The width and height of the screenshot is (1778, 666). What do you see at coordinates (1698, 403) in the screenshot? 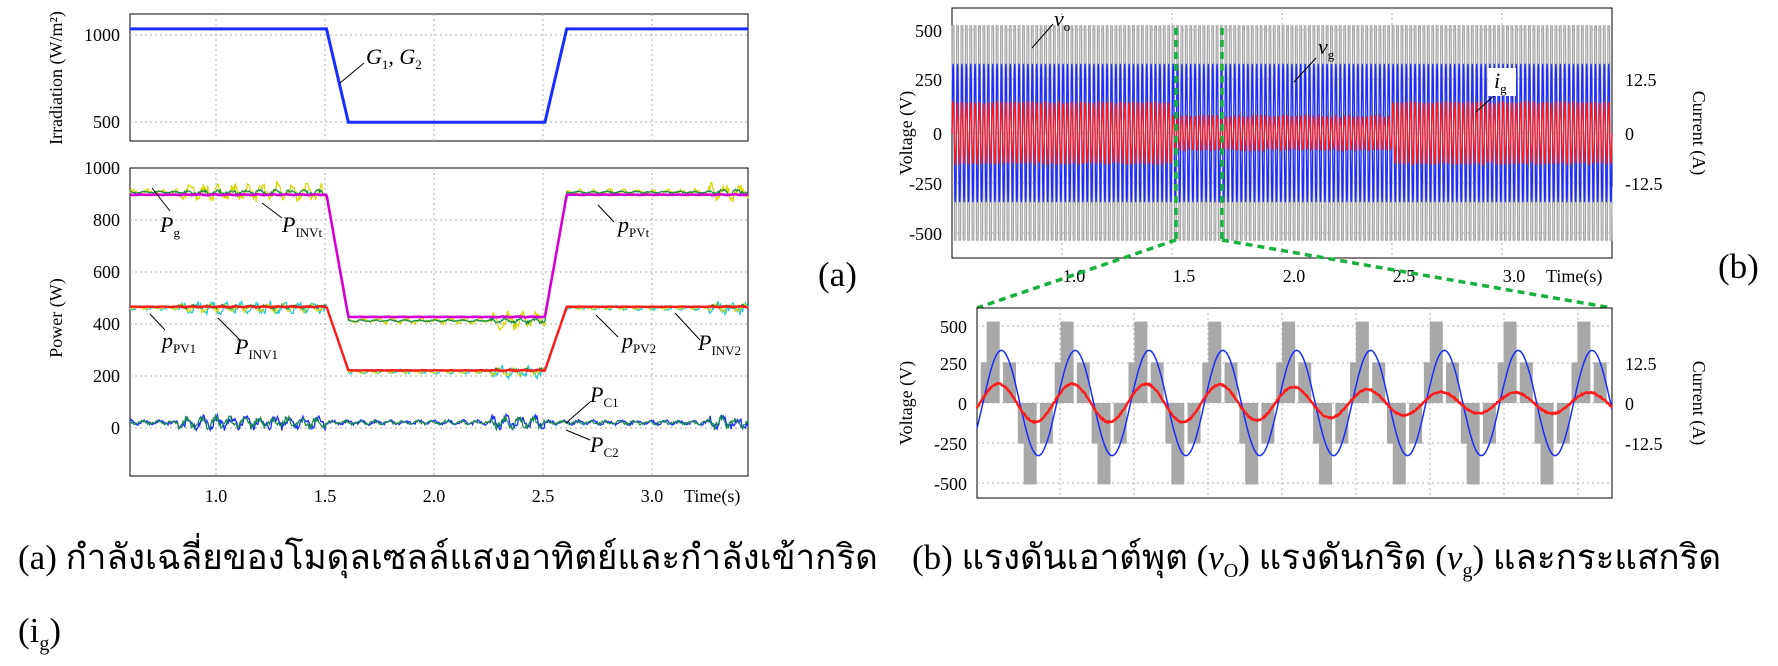
I see `zoom-y2label: Current (A)` at bounding box center [1698, 403].